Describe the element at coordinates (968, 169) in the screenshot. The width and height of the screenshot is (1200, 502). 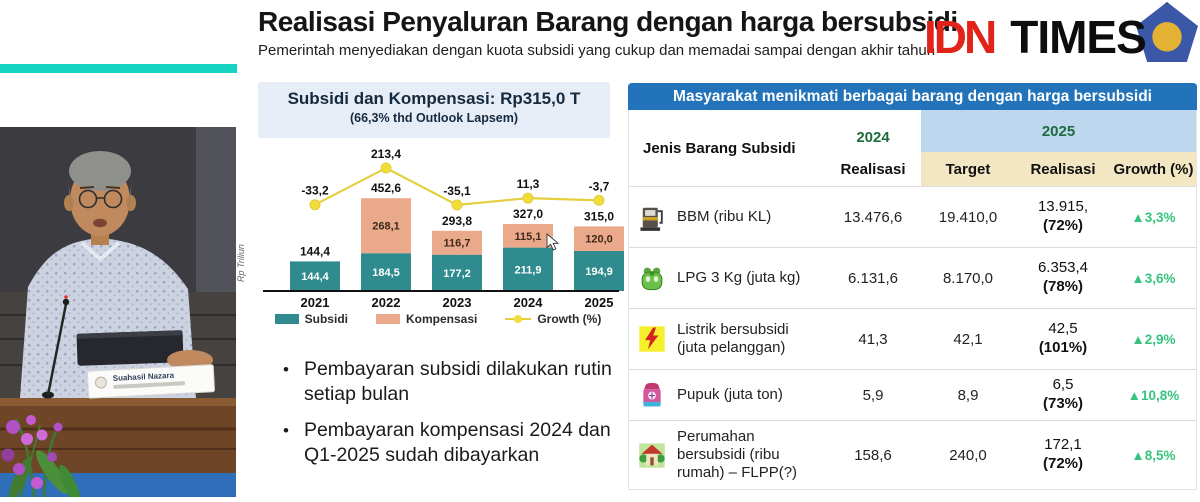
I see `header-target: Target` at that location.